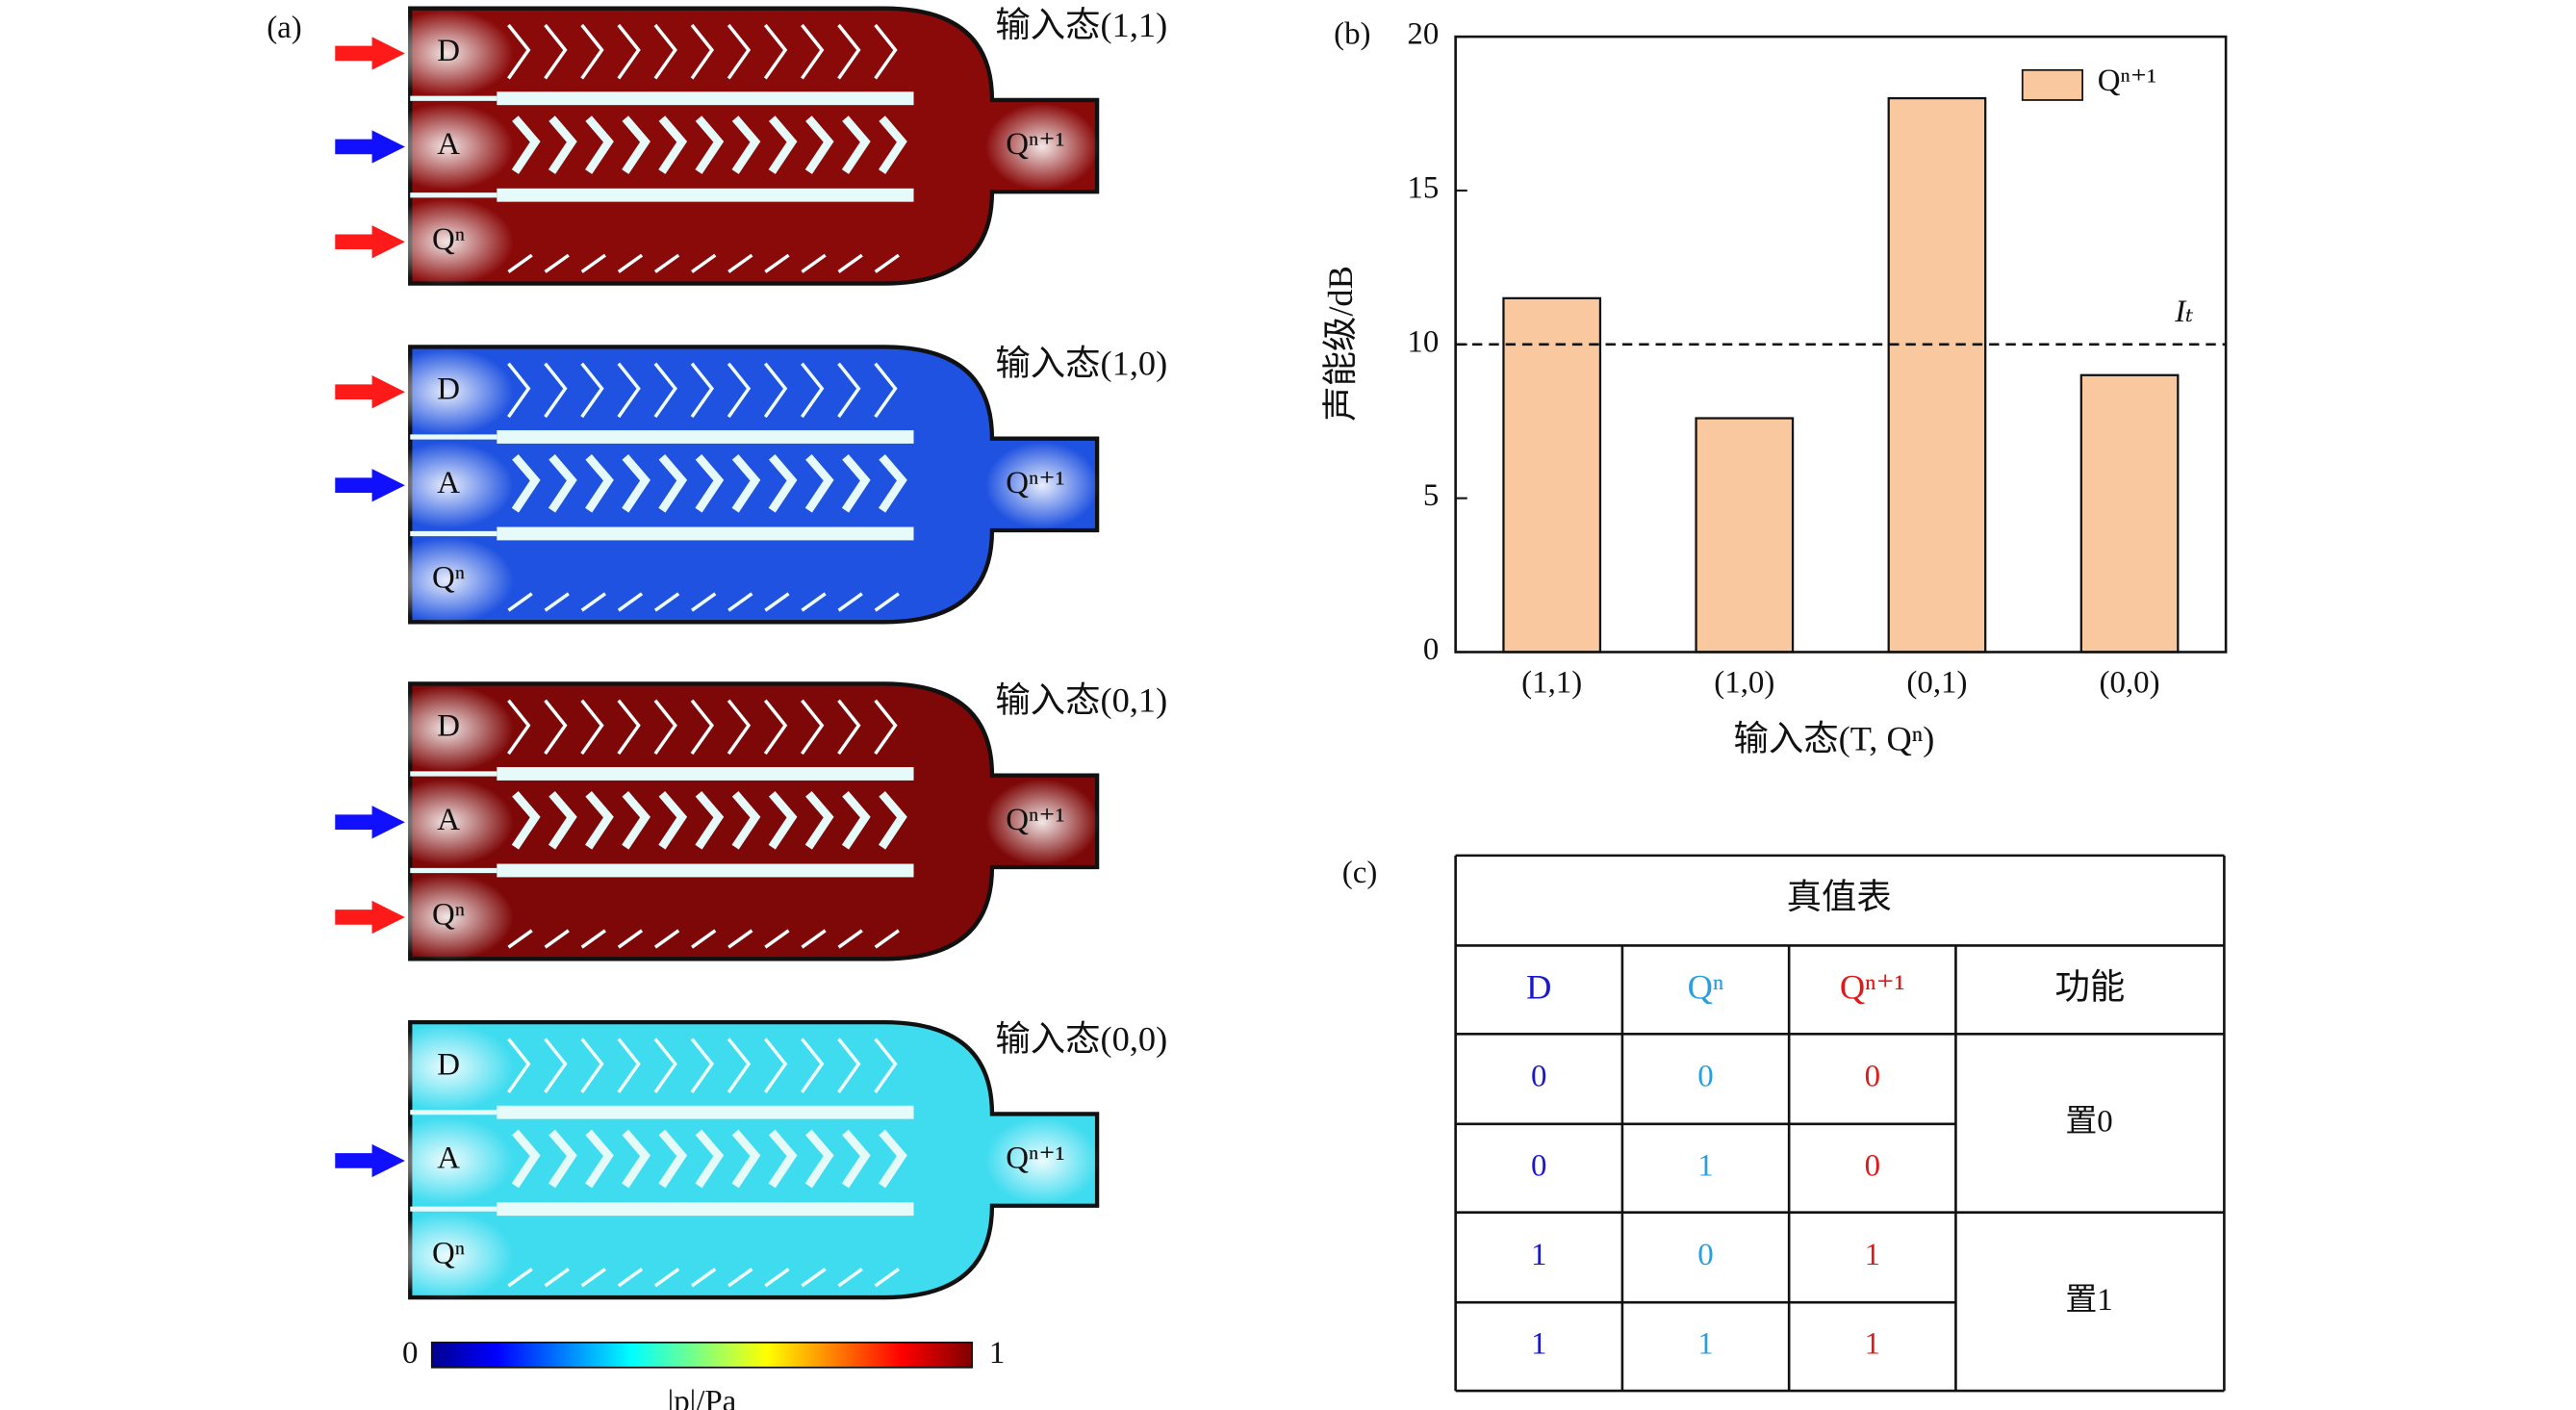  Describe the element at coordinates (2090, 987) in the screenshot. I see `table-header: 功能` at that location.